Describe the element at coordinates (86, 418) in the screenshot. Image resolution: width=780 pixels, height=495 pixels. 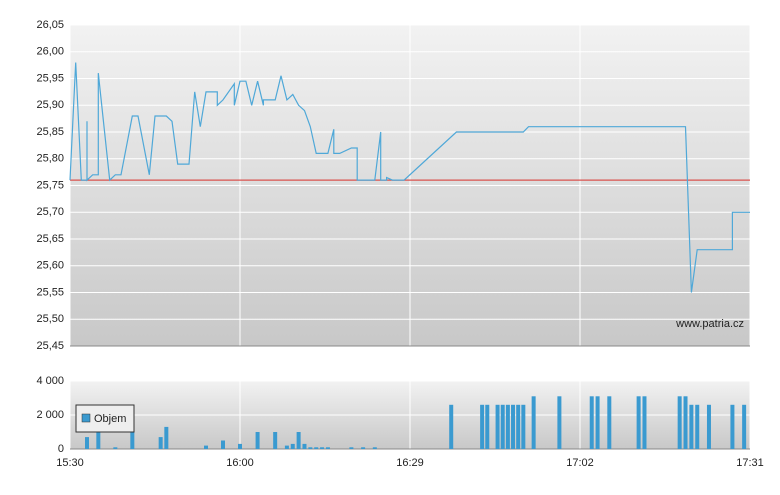
I see `legend-swatch` at that location.